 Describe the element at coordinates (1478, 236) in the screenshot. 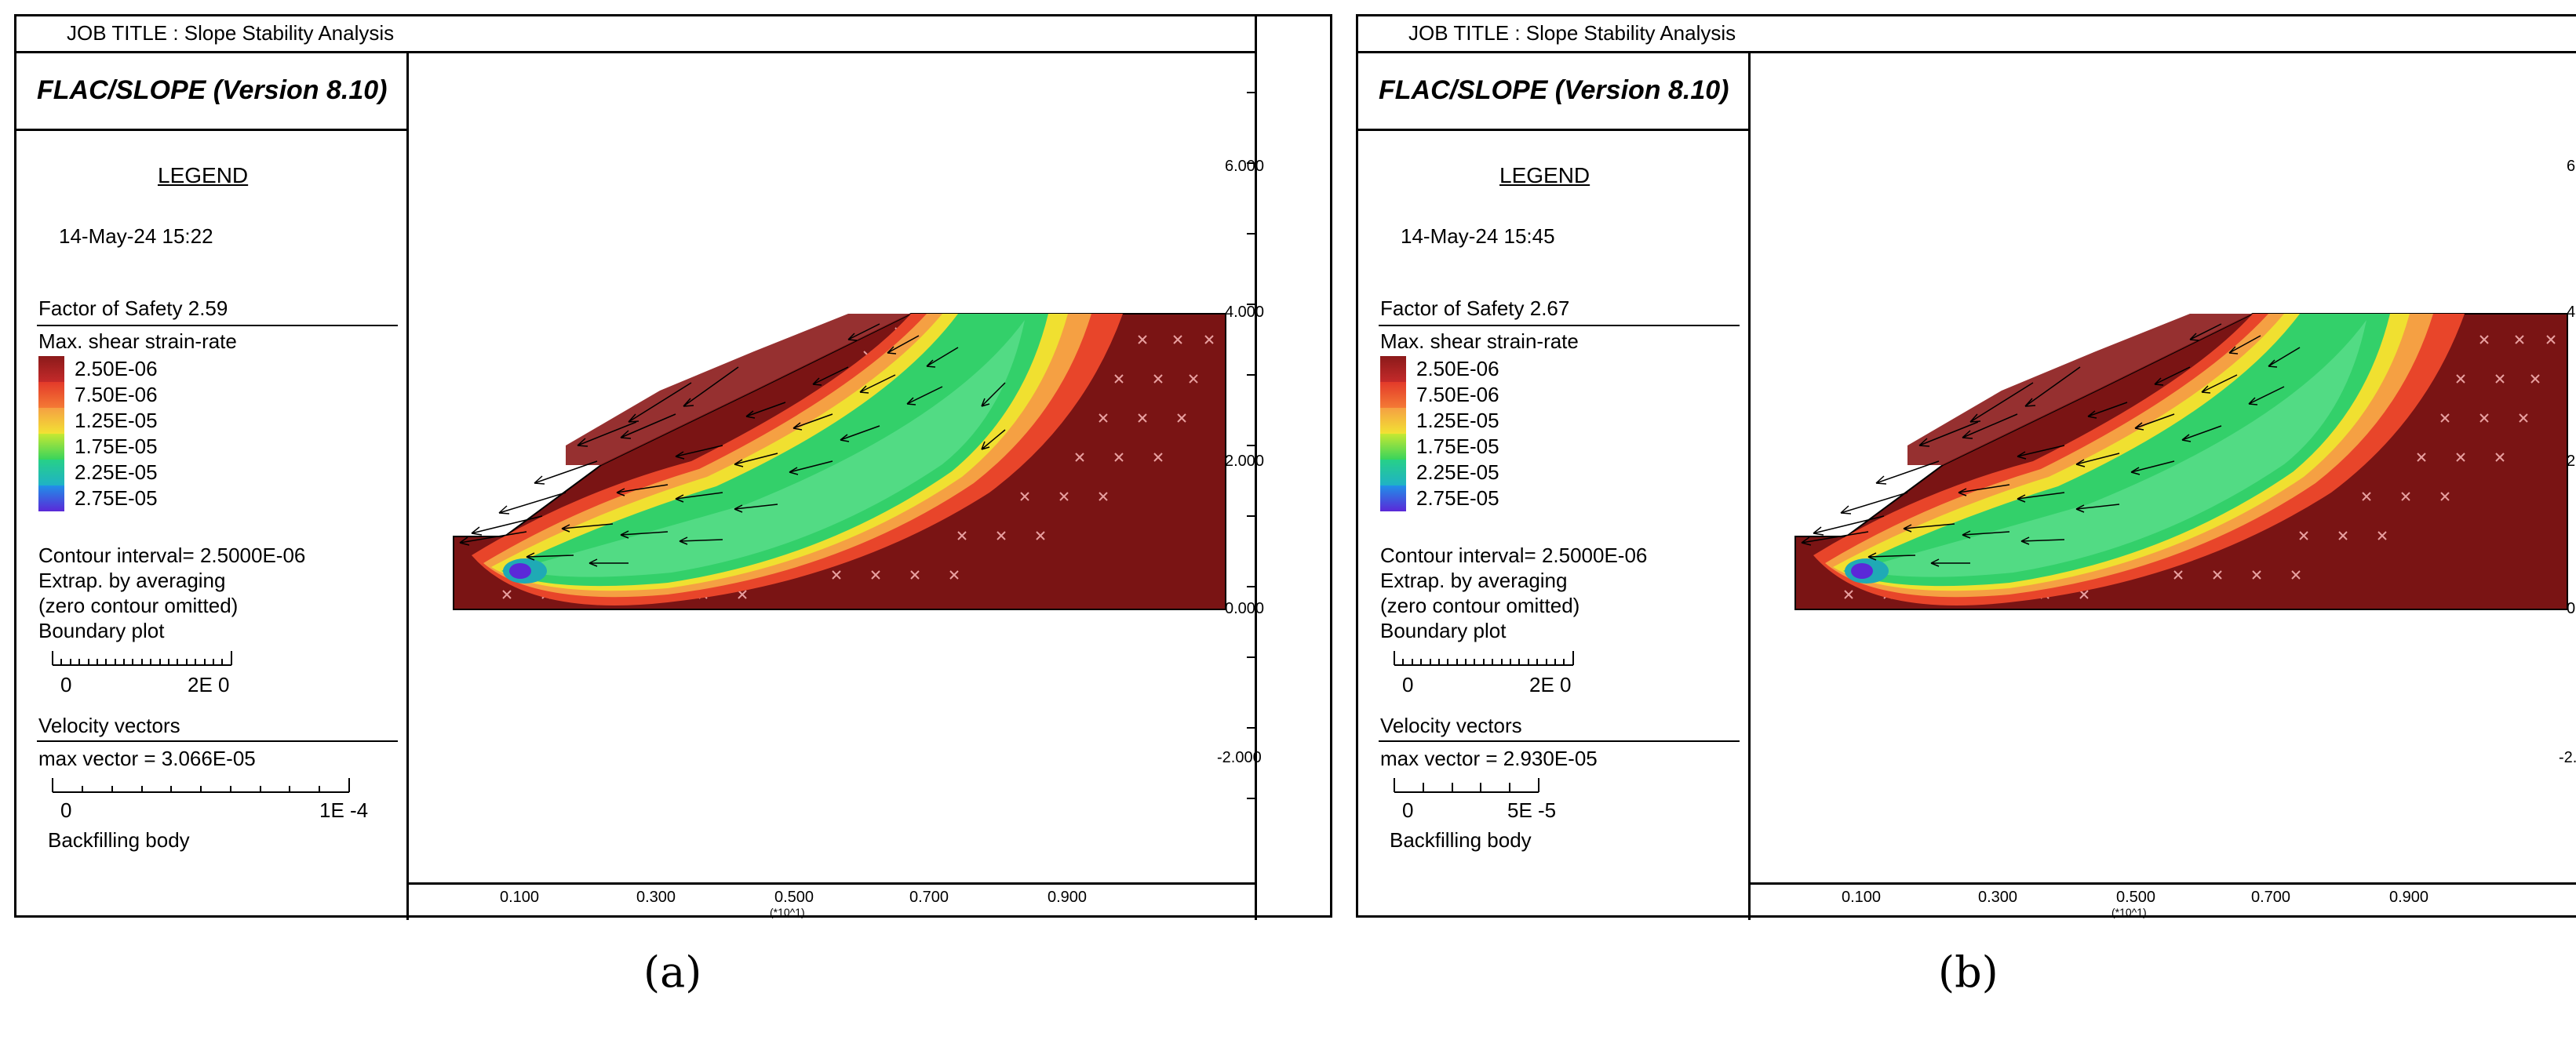

I see `timestamp: 14-May-24 15:45` at that location.